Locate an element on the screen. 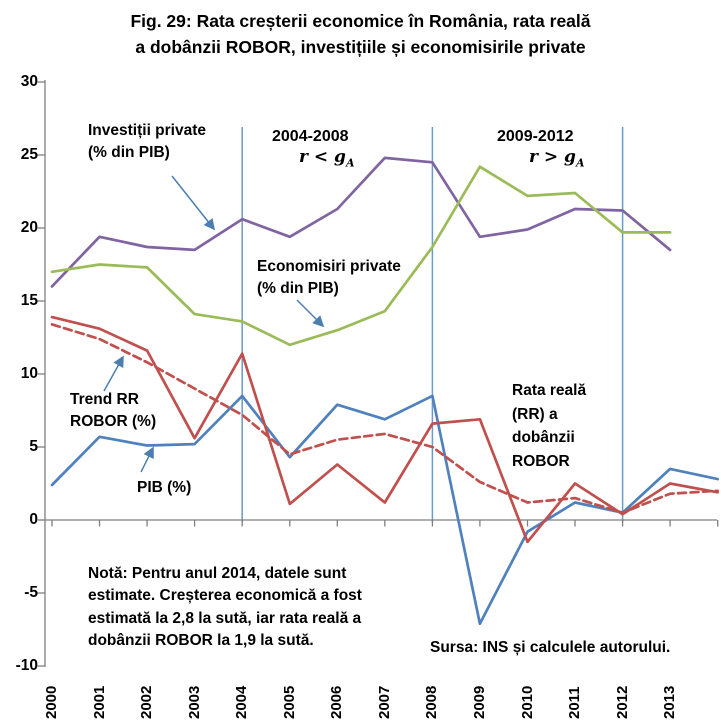 The width and height of the screenshot is (721, 720). label-rata-reala-robor: Rata reală (RR) a dobânzii ROBOR is located at coordinates (549, 426).